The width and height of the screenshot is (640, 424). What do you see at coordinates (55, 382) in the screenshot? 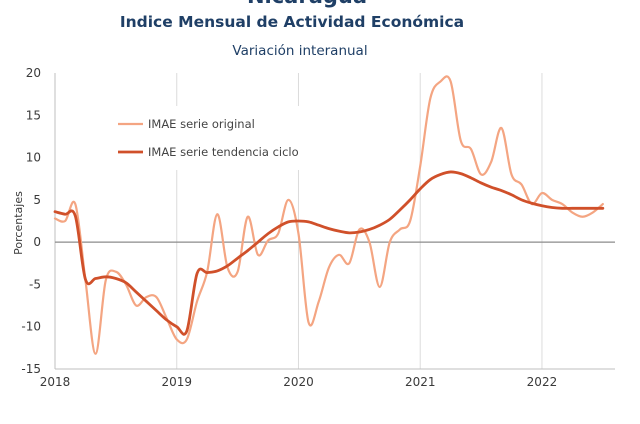
I see `x-tick-label: 2018` at bounding box center [55, 382].